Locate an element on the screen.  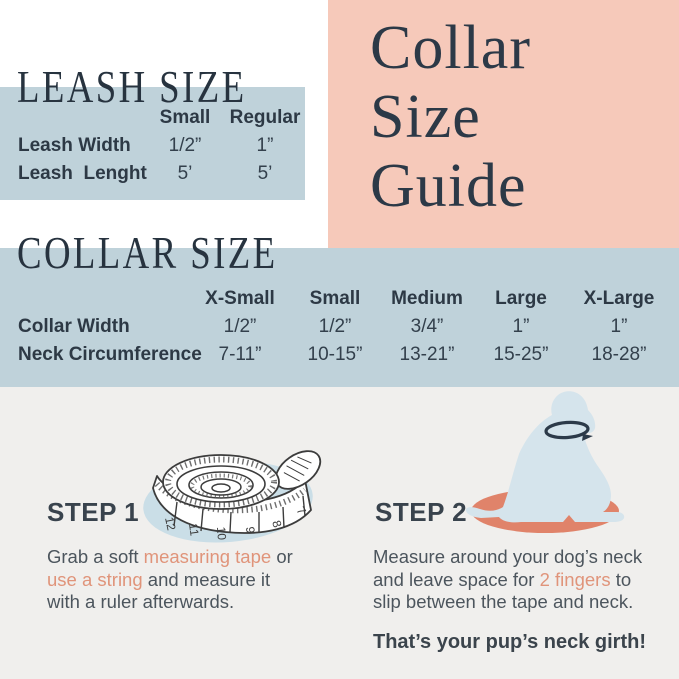
highlighted-text: use a string is located at coordinates (95, 579).